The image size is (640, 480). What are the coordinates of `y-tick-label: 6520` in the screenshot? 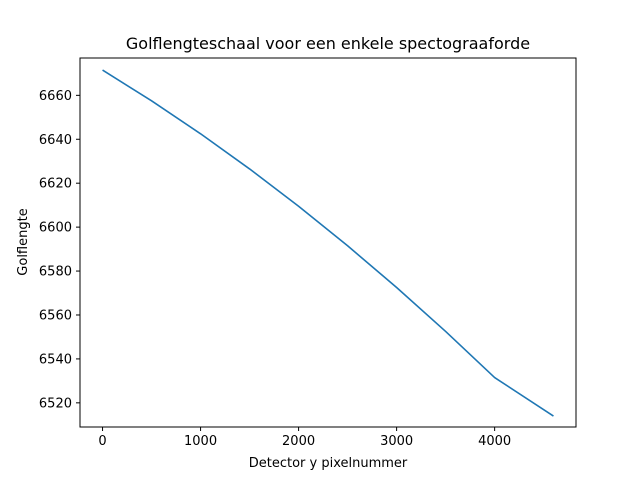 It's located at (55, 403).